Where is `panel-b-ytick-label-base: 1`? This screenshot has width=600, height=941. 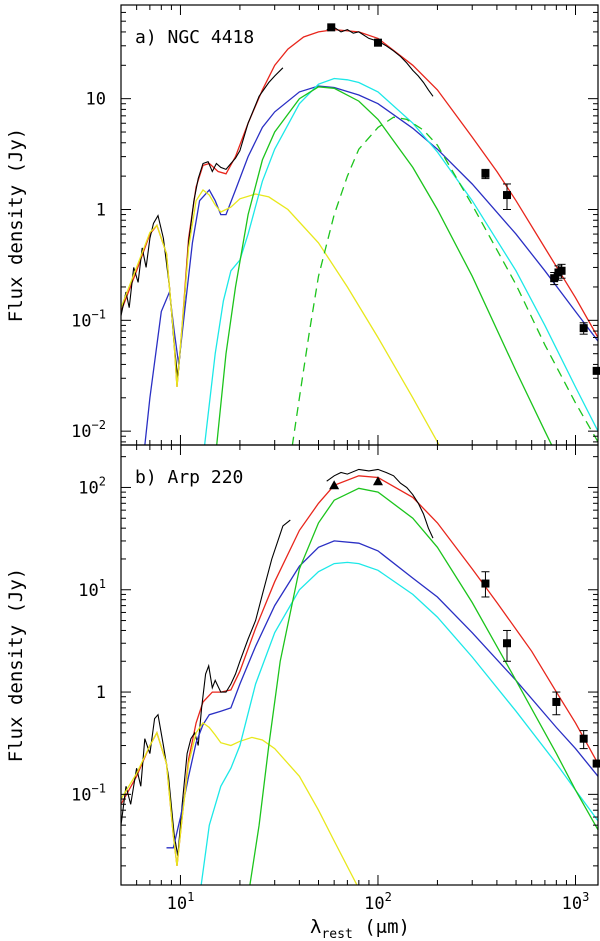 panel-b-ytick-label-base: 1 is located at coordinates (101, 693).